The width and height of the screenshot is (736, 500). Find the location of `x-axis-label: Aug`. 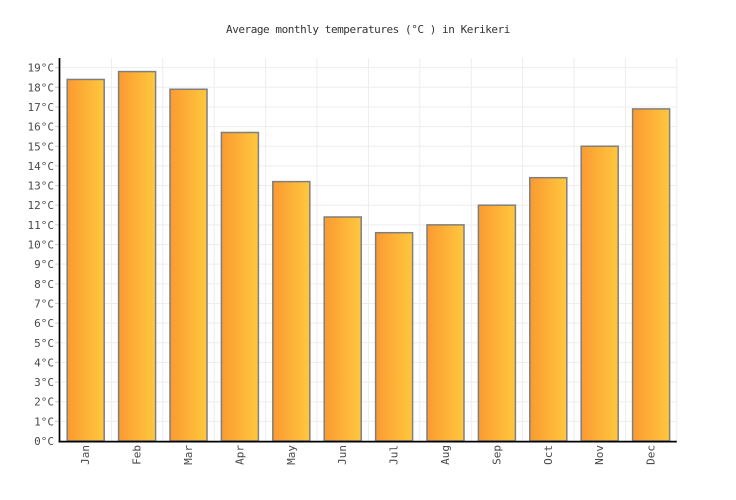

x-axis-label: Aug is located at coordinates (445, 455).